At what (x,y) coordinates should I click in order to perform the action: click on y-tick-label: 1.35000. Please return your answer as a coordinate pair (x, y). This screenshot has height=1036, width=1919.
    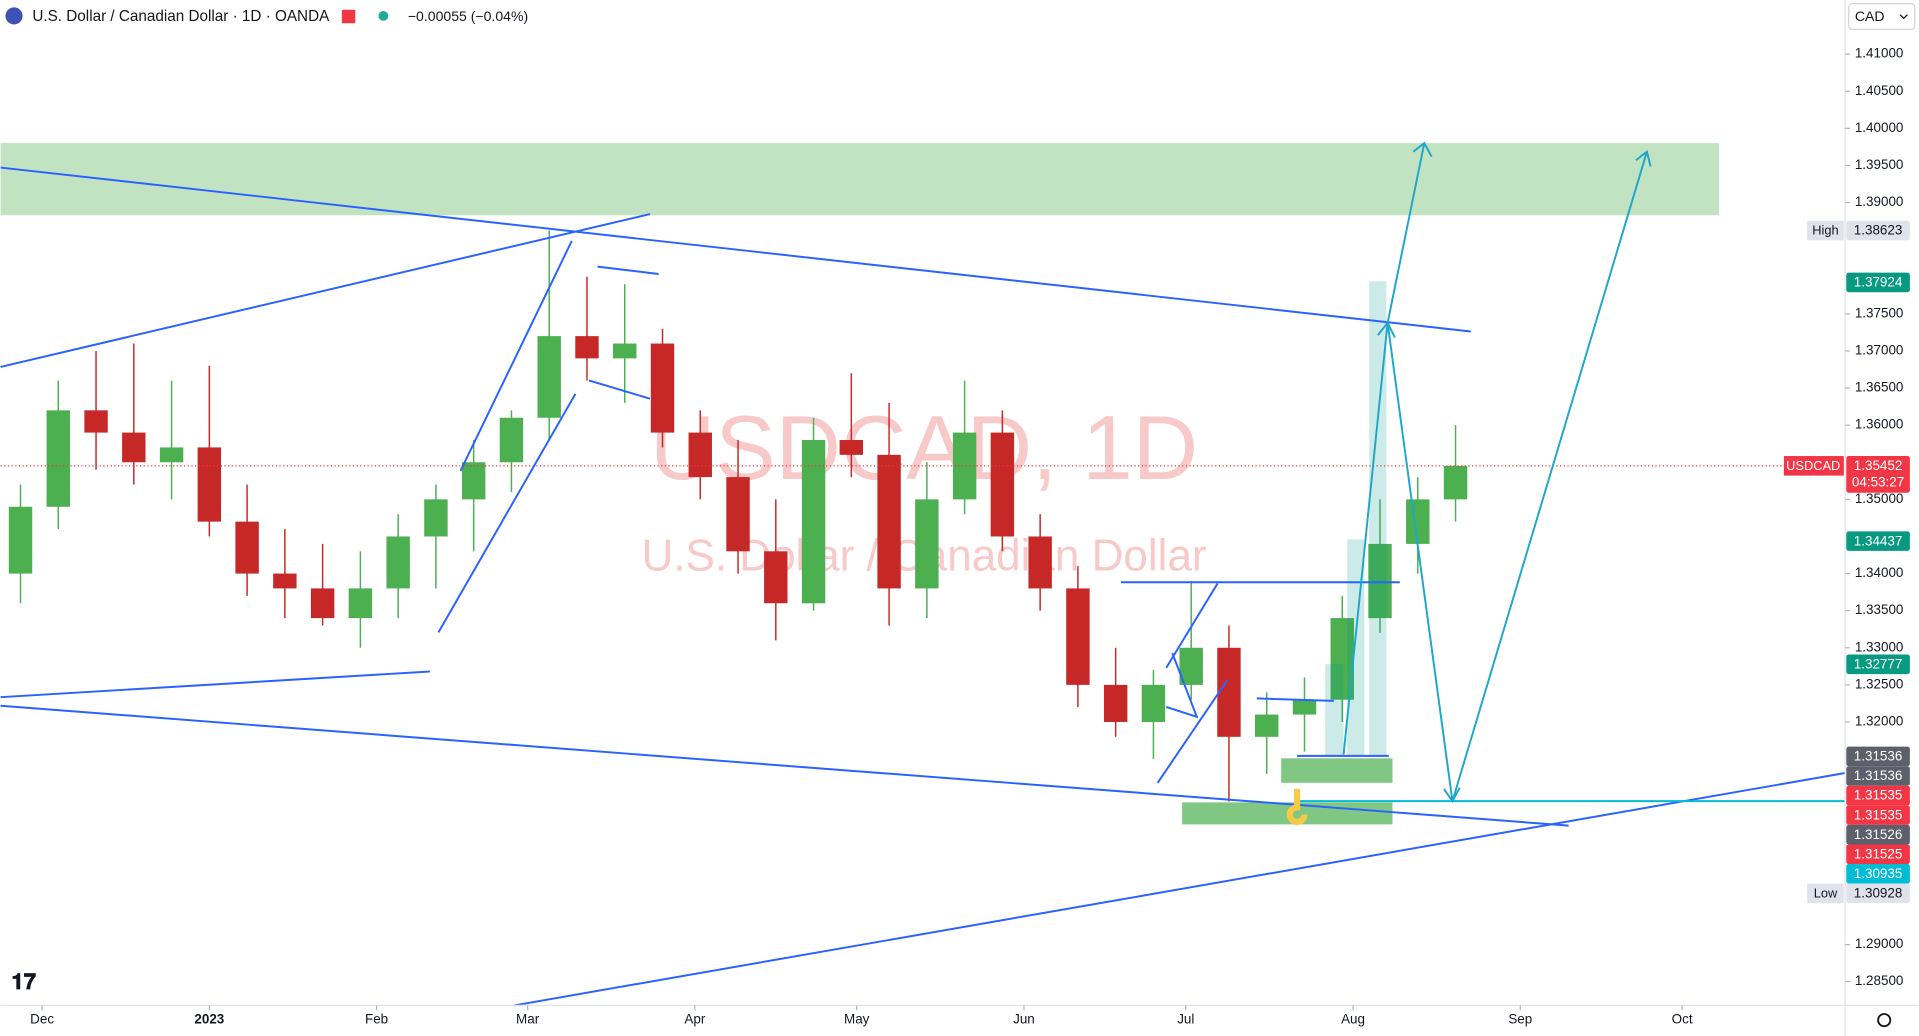
    Looking at the image, I should click on (1879, 498).